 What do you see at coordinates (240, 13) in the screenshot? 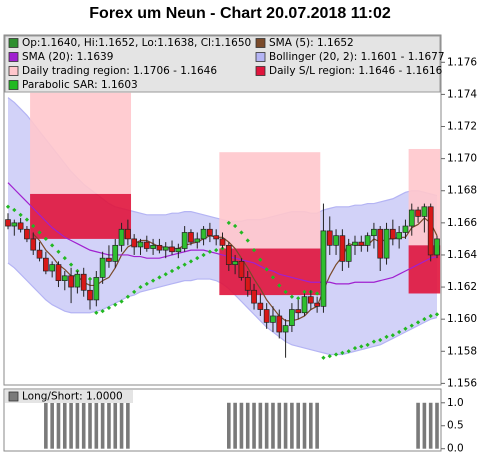
I see `chart-title: Forex um Neun - Chart 20.07.2018 11:02` at bounding box center [240, 13].